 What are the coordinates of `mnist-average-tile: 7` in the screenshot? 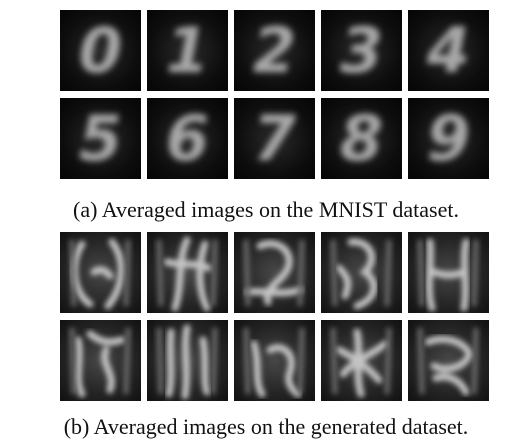 It's located at (274, 138).